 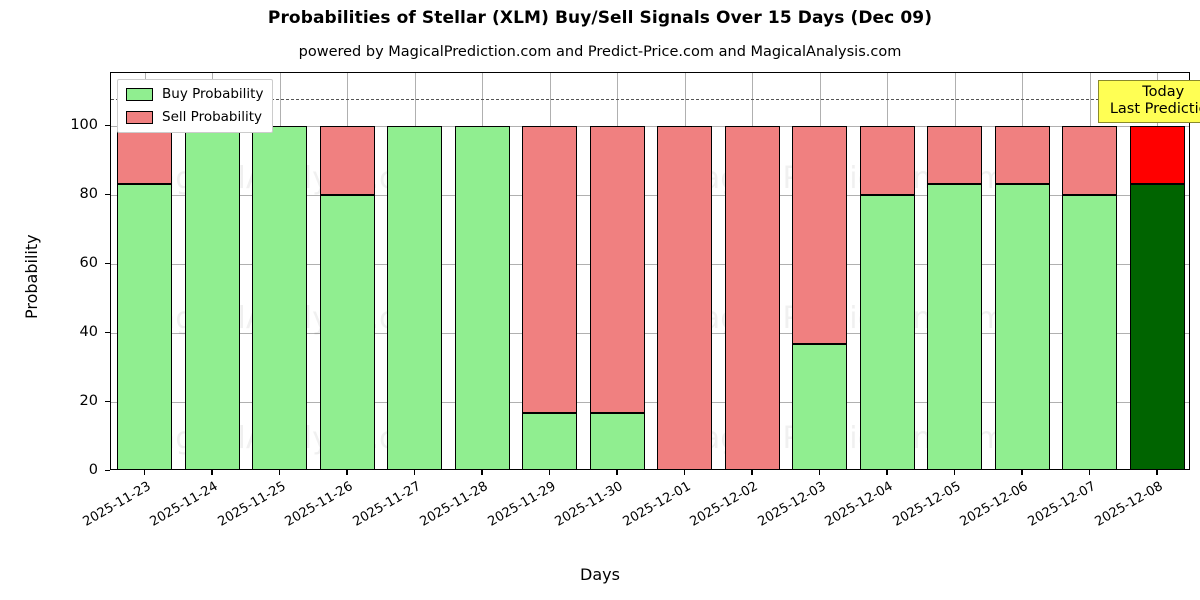 What do you see at coordinates (657, 504) in the screenshot?
I see `x-axis-tick-label: 2025-12-01` at bounding box center [657, 504].